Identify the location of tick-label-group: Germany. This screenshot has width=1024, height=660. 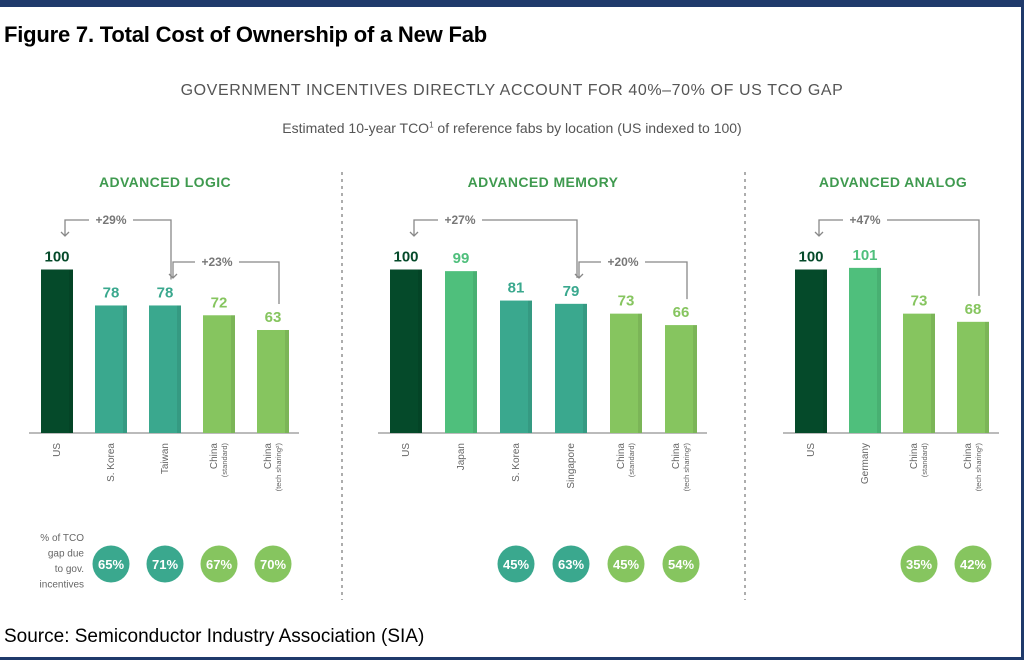
(865, 463).